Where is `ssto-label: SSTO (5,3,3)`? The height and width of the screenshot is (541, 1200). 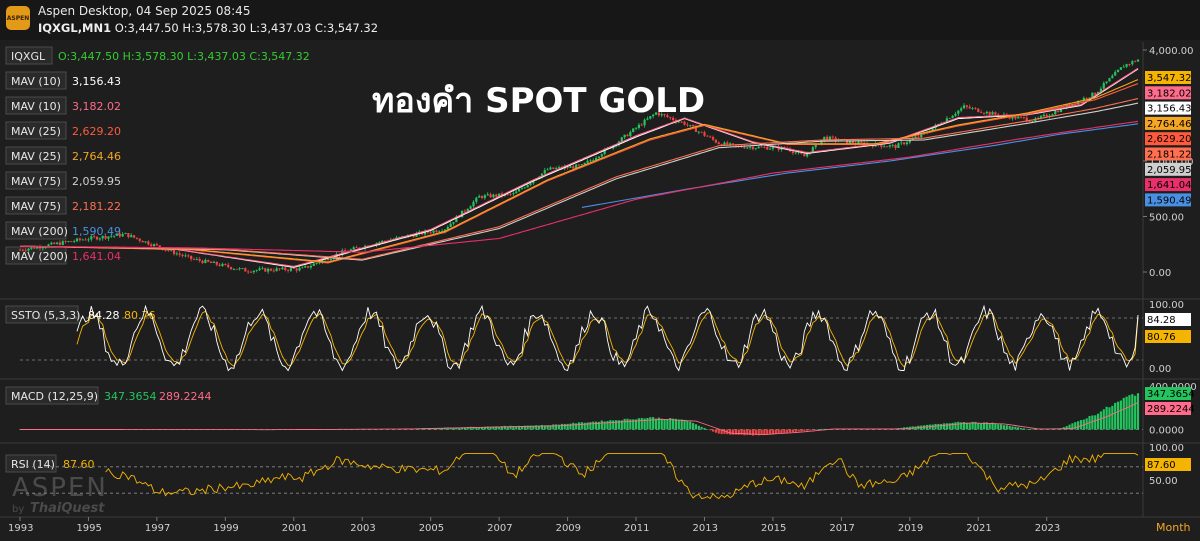 ssto-label: SSTO (5,3,3) is located at coordinates (45, 315).